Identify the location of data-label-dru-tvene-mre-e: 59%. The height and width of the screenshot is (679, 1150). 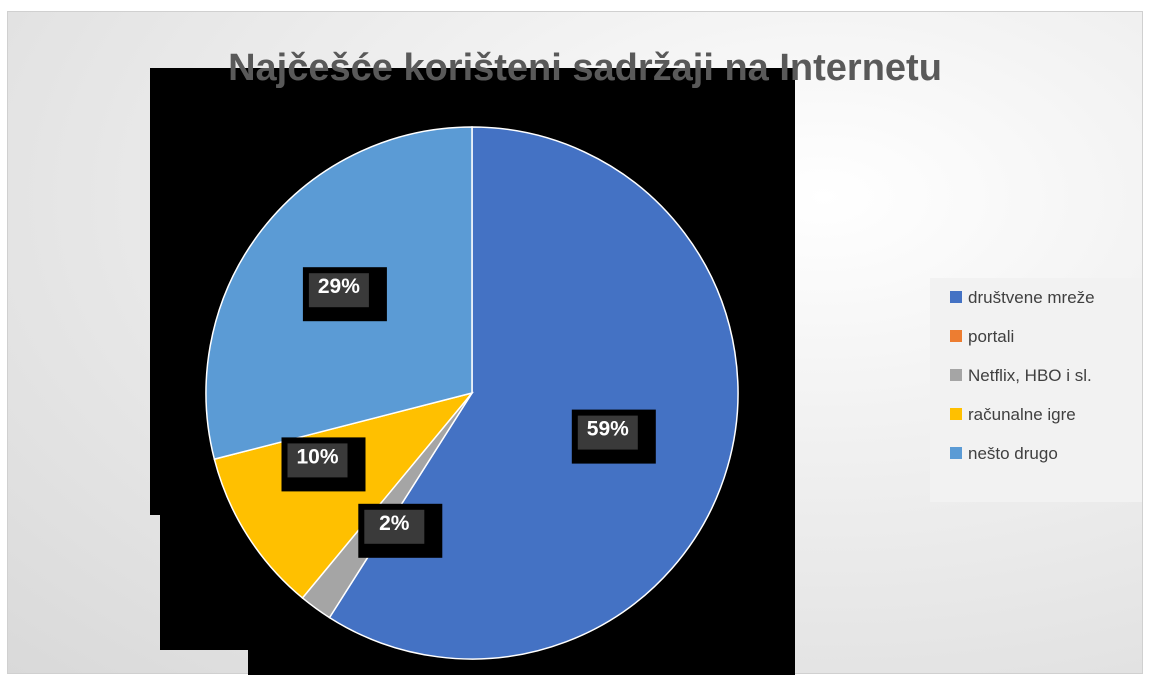
(608, 429).